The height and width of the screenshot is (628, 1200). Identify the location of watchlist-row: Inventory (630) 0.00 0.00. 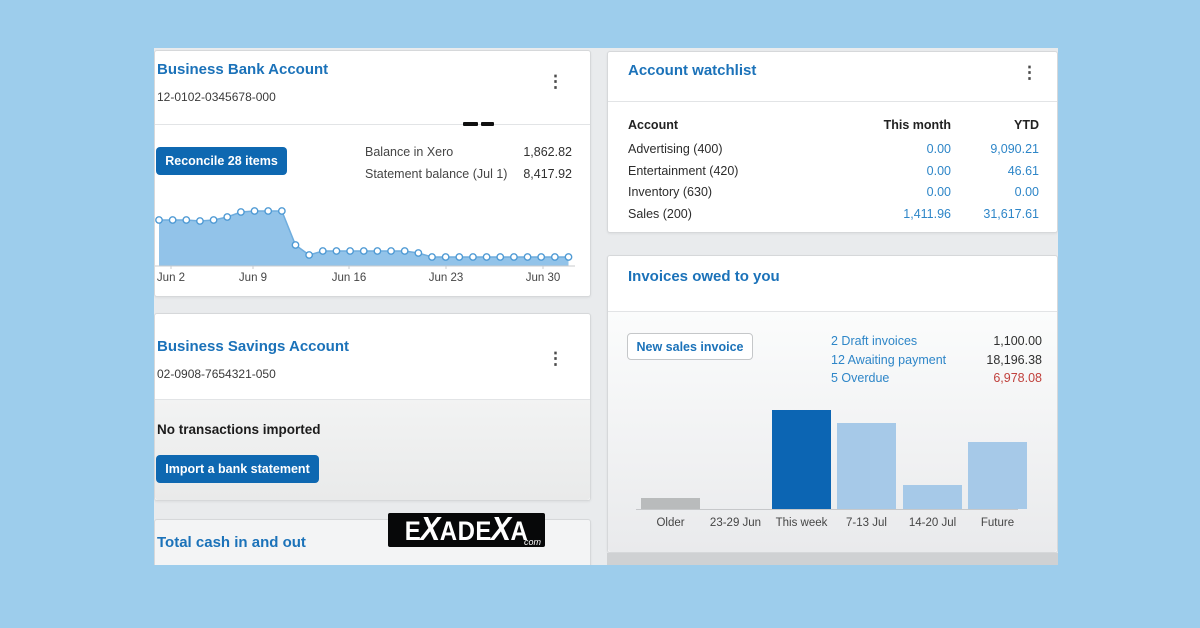
(833, 196).